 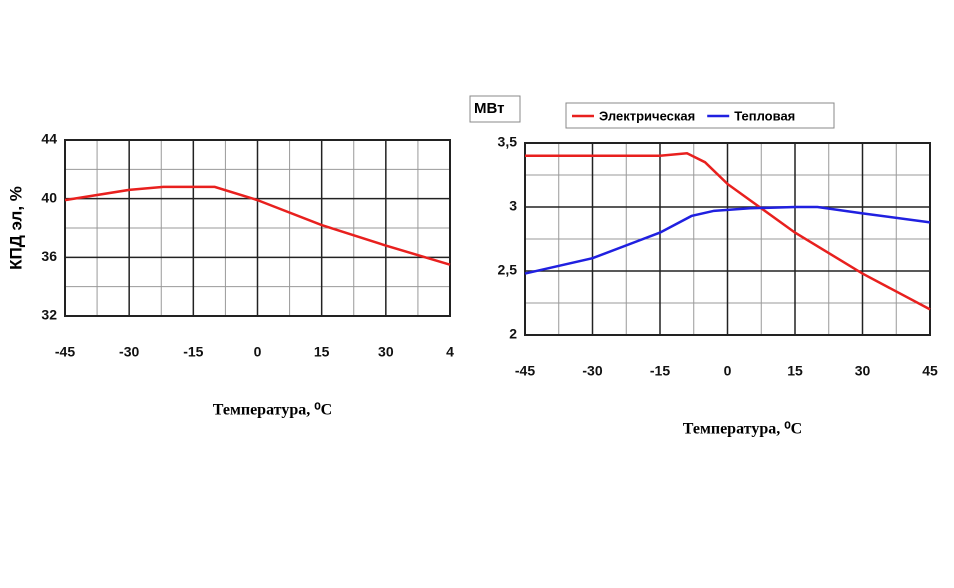 I want to click on y-tick-label: 2,5, so click(x=508, y=270).